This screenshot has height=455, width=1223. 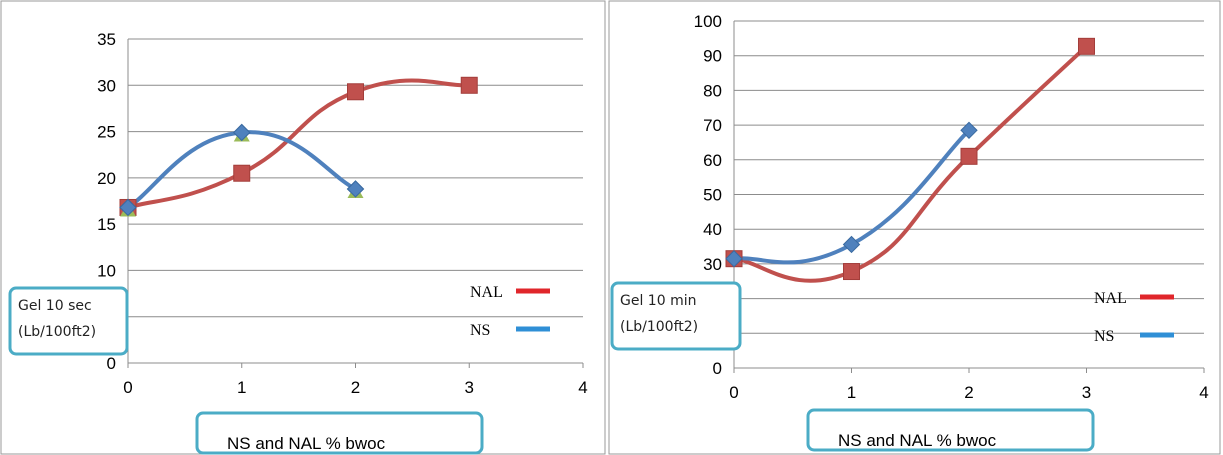 I want to click on right-ytick-label: 40, so click(x=712, y=229).